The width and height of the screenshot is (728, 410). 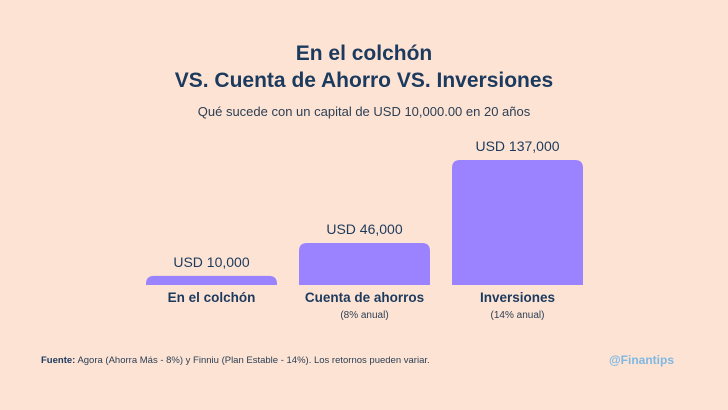 What do you see at coordinates (212, 297) in the screenshot?
I see `category-label-0: En el colchón` at bounding box center [212, 297].